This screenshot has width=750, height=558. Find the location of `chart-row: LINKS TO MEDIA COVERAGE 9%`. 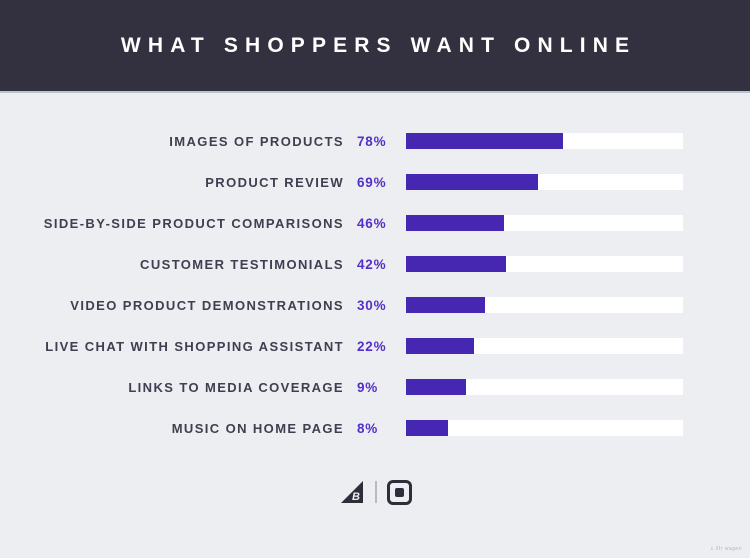

chart-row: LINKS TO MEDIA COVERAGE 9% is located at coordinates (375, 387).